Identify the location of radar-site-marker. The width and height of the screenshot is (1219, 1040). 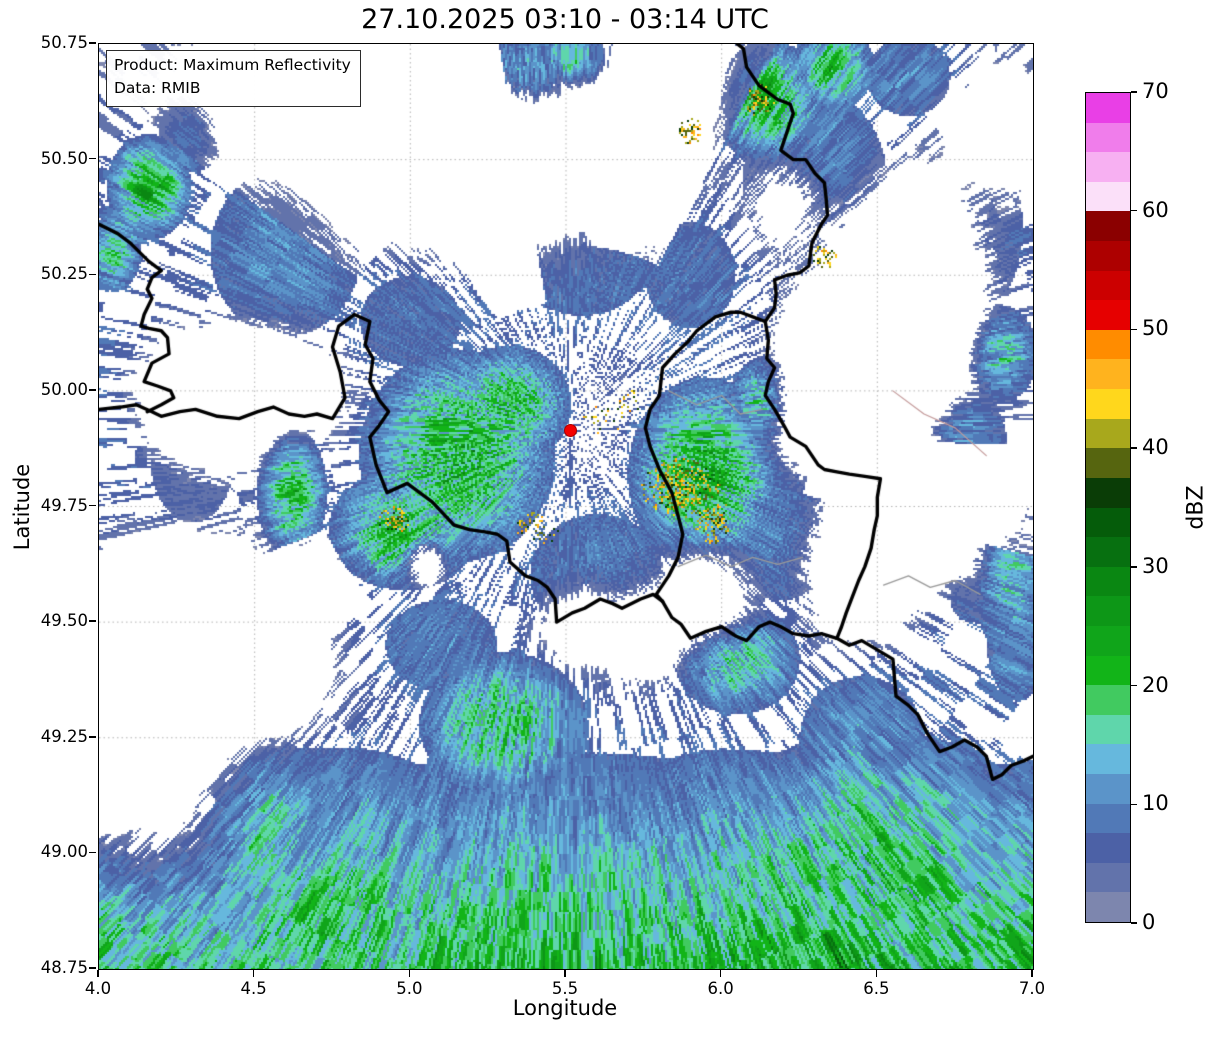
(570, 430).